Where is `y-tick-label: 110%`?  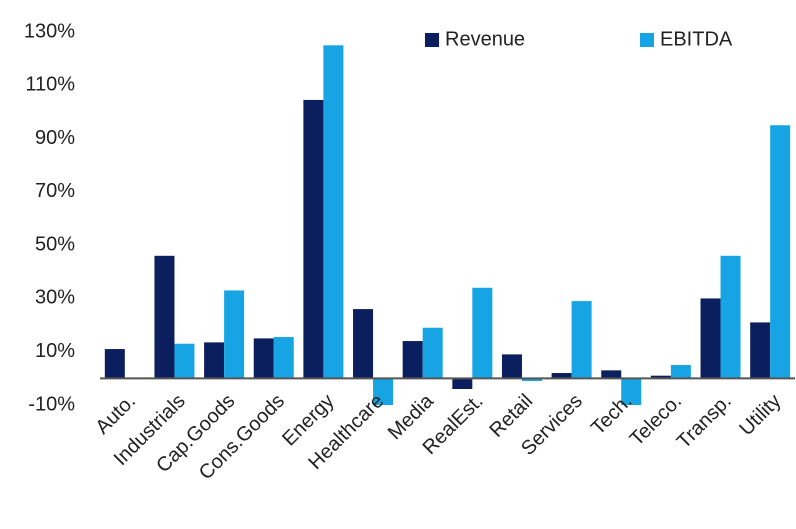
y-tick-label: 110% is located at coordinates (50, 85).